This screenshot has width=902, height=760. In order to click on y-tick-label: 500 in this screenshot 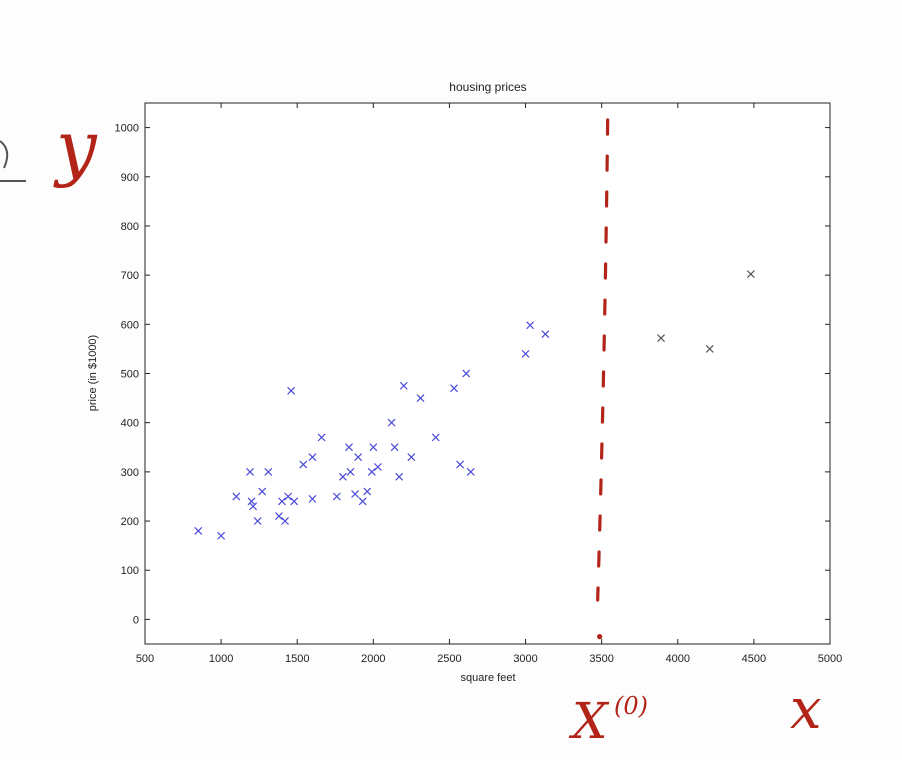, I will do `click(130, 375)`.